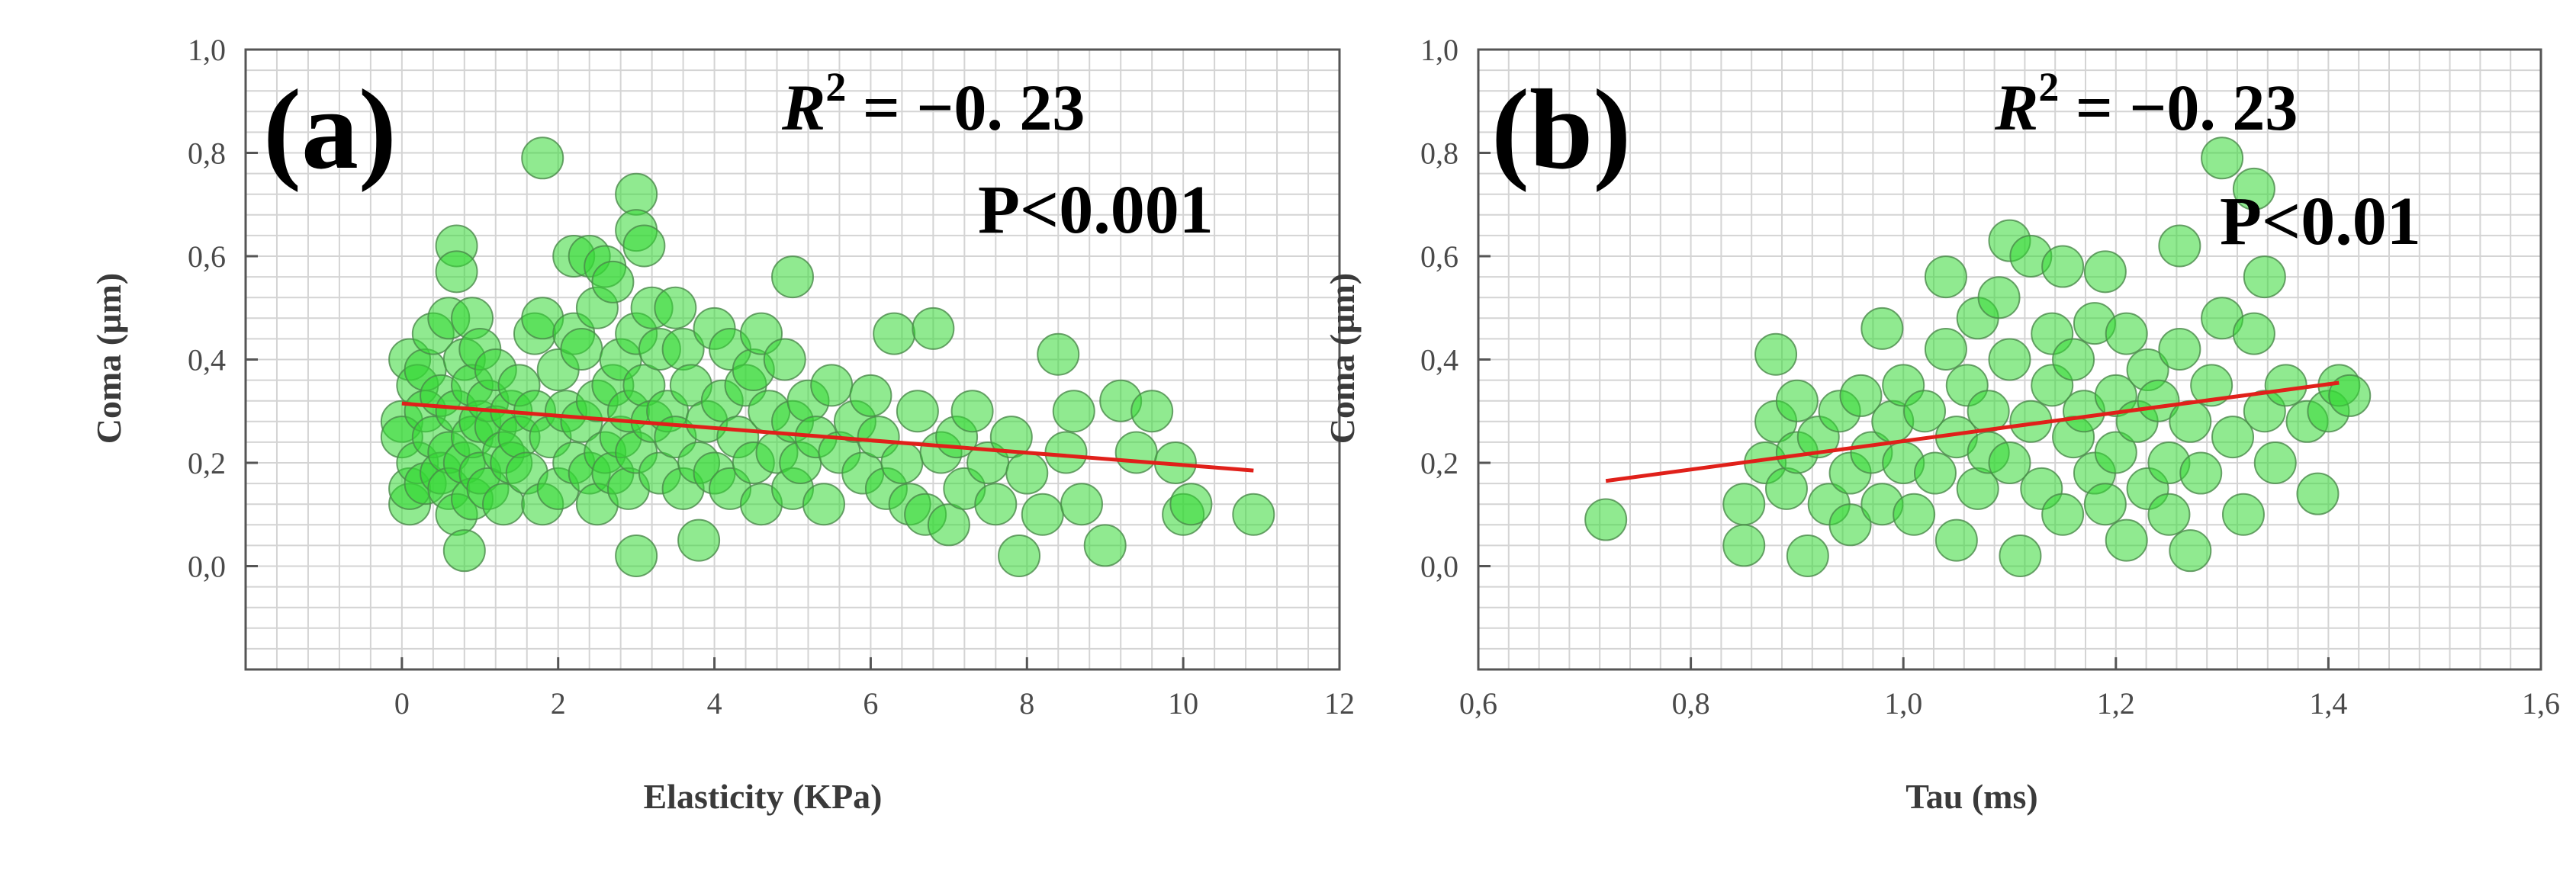 This screenshot has height=886, width=2576. Describe the element at coordinates (2016, 107) in the screenshot. I see `panel-b-r2-symbol: R` at that location.